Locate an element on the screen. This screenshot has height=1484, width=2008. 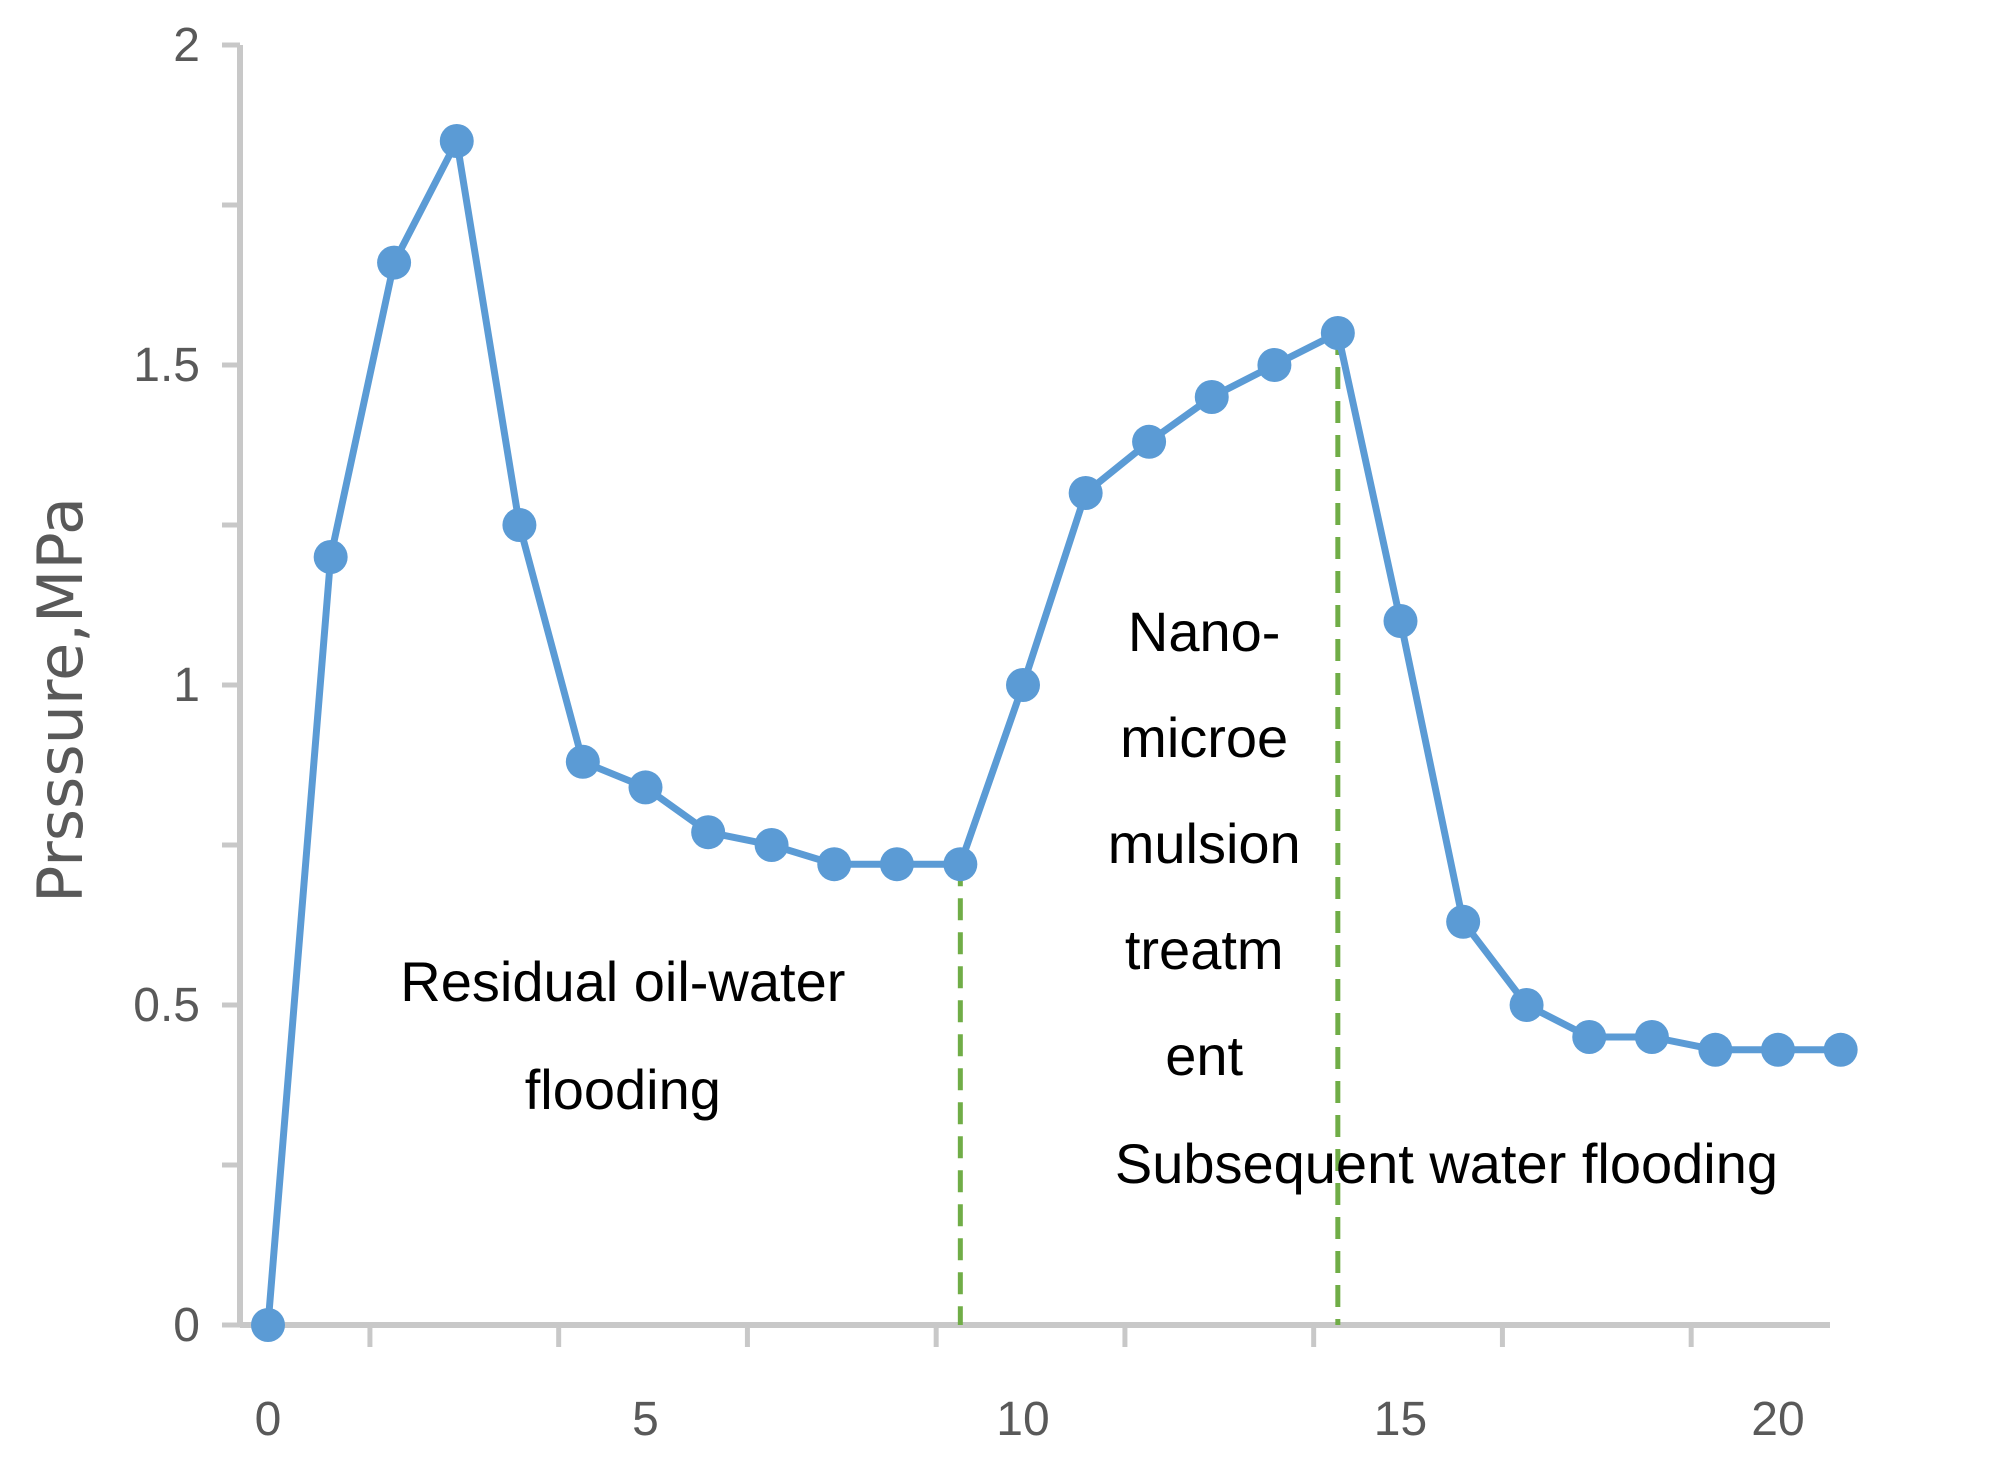
annotation-text: microe is located at coordinates (1204, 737).